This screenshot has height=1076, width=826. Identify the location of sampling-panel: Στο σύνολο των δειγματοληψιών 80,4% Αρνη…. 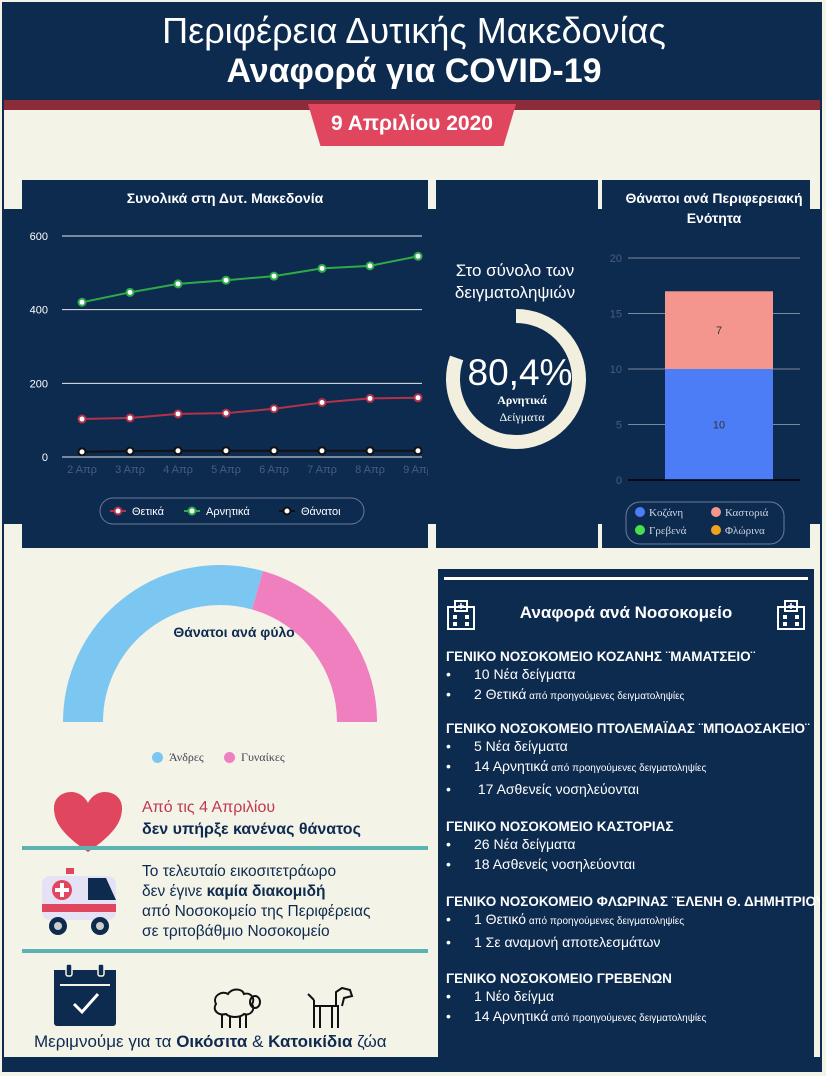
(517, 364).